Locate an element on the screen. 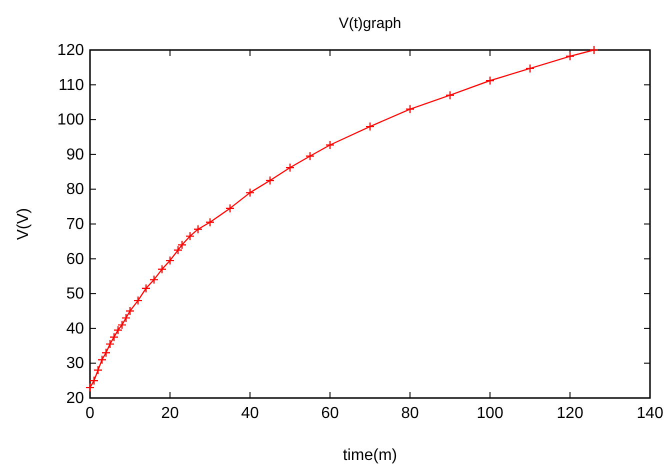  x-tick-label: 80 is located at coordinates (410, 413).